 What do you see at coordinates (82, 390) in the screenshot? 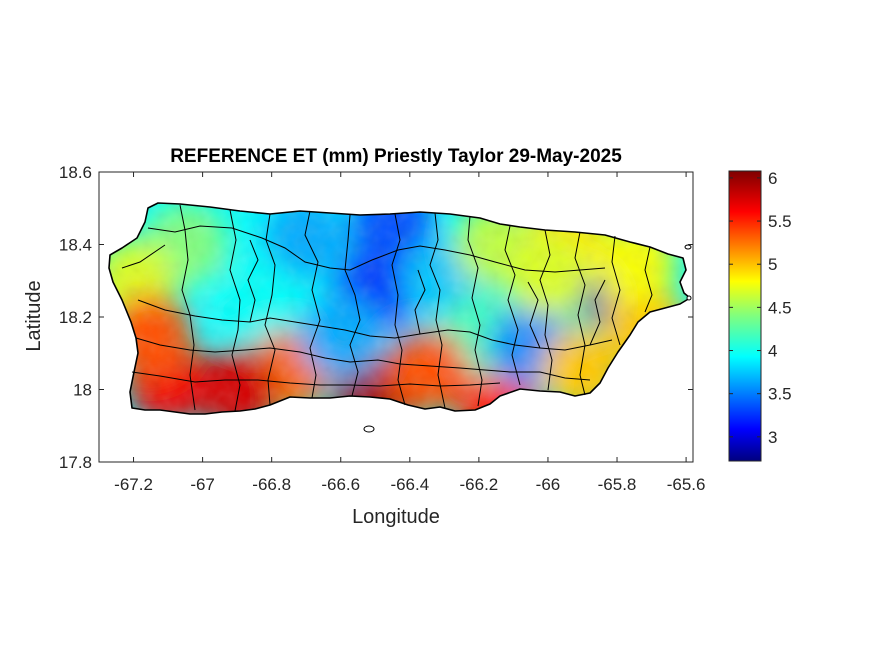
I see `y-tick-label: 18` at bounding box center [82, 390].